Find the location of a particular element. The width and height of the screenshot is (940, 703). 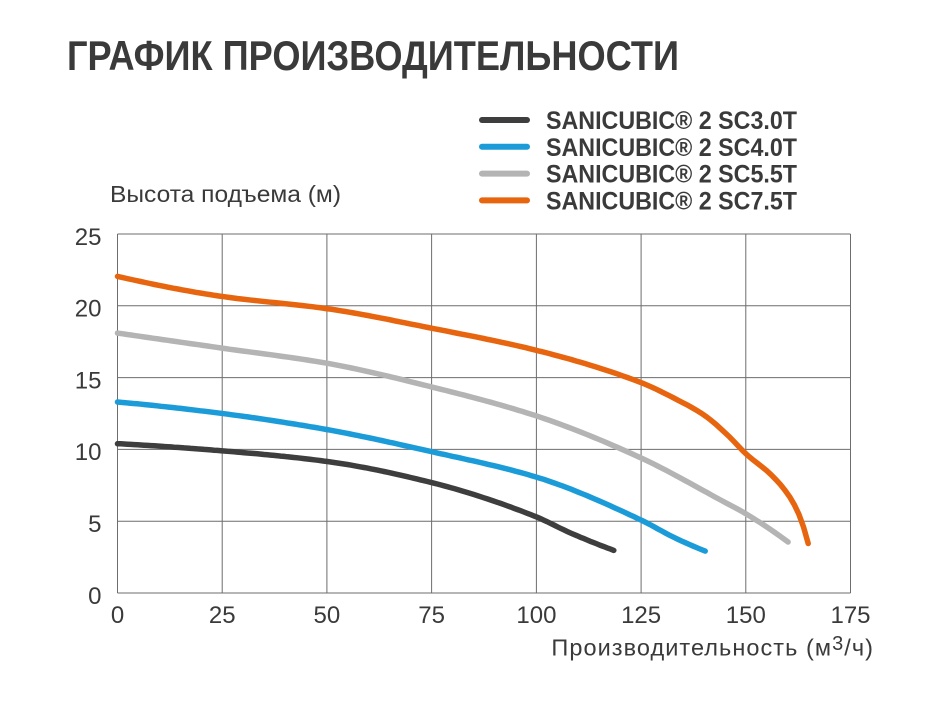

svg-text: 10 is located at coordinates (88, 452).